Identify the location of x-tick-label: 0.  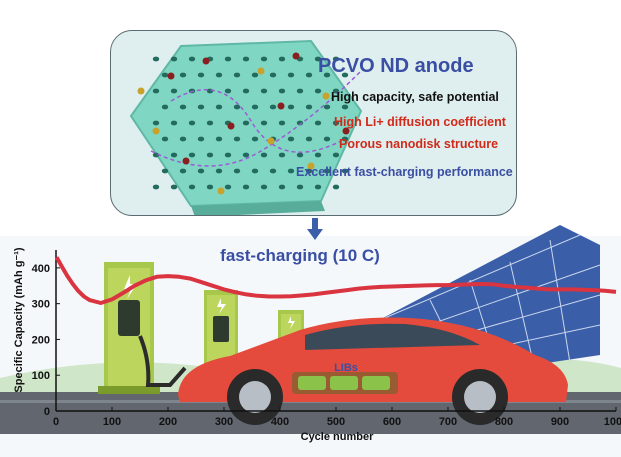
(56, 422).